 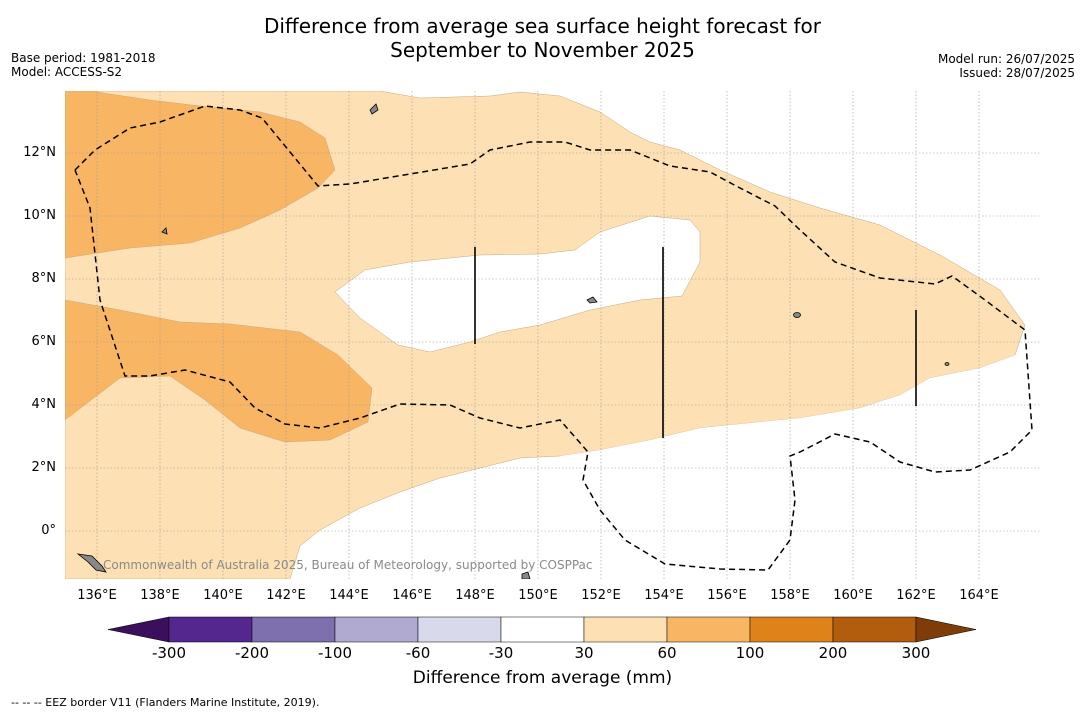 What do you see at coordinates (664, 595) in the screenshot?
I see `lon-label-154e: 154°E` at bounding box center [664, 595].